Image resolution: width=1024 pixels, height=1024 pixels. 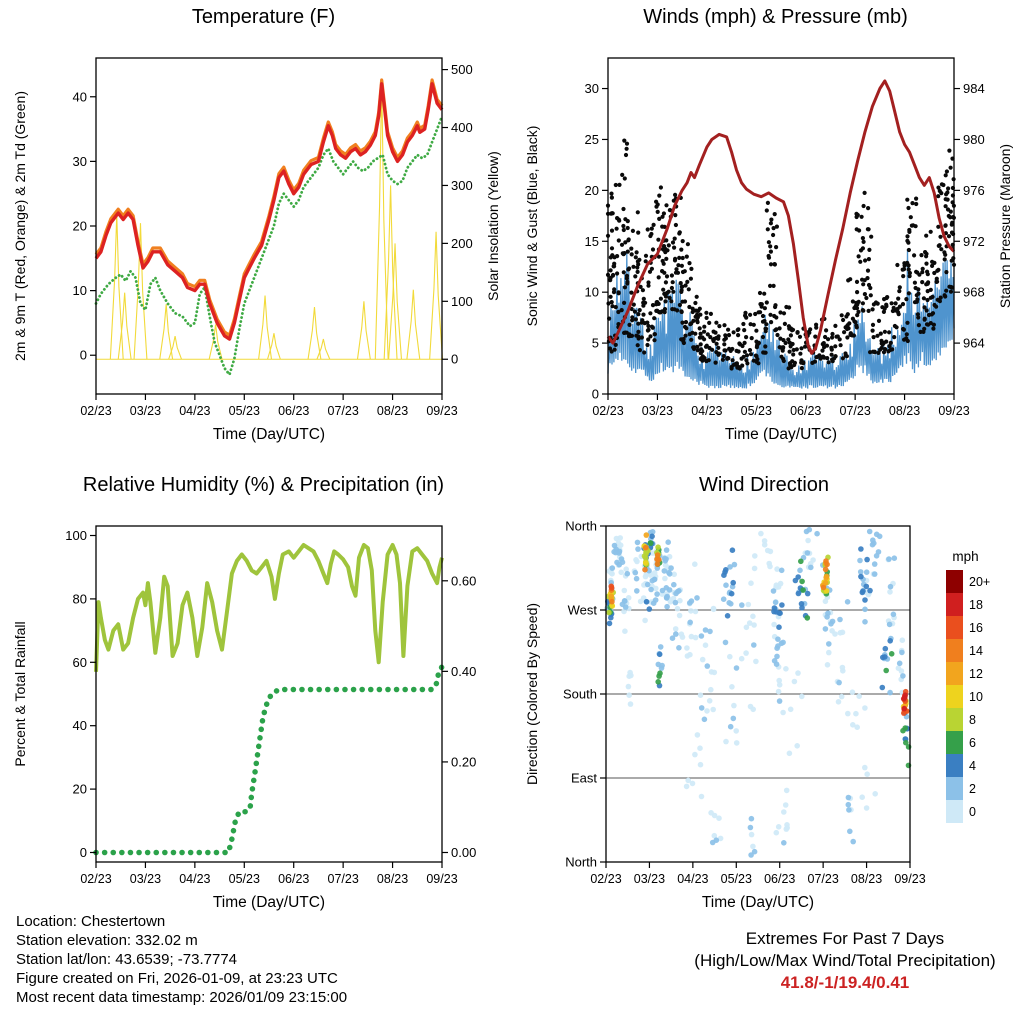 What do you see at coordinates (972, 743) in the screenshot?
I see `svg-text: 6` at bounding box center [972, 743].